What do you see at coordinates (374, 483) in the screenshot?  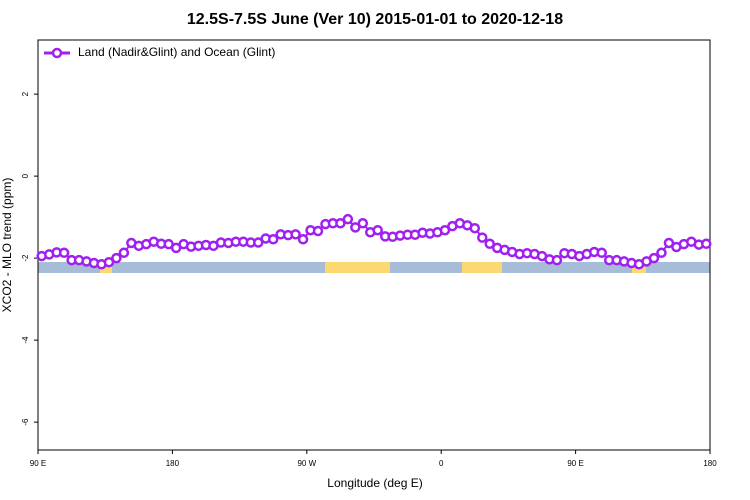 I see `x-axis-label: Longitude (deg E)` at bounding box center [374, 483].